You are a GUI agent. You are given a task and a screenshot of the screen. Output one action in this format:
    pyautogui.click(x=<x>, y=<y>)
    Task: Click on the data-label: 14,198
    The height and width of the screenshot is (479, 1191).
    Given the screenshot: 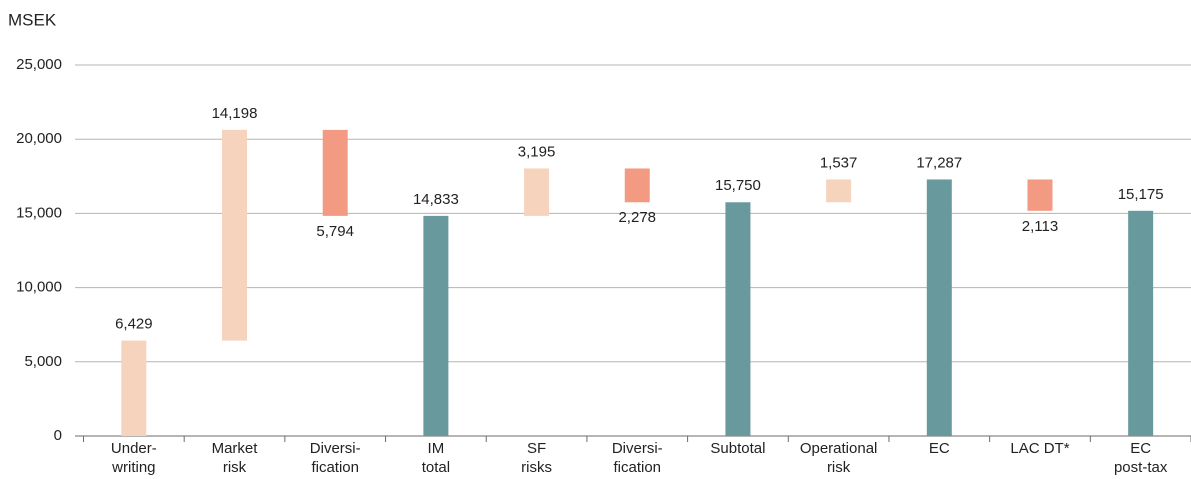 What is the action you would take?
    pyautogui.click(x=235, y=113)
    